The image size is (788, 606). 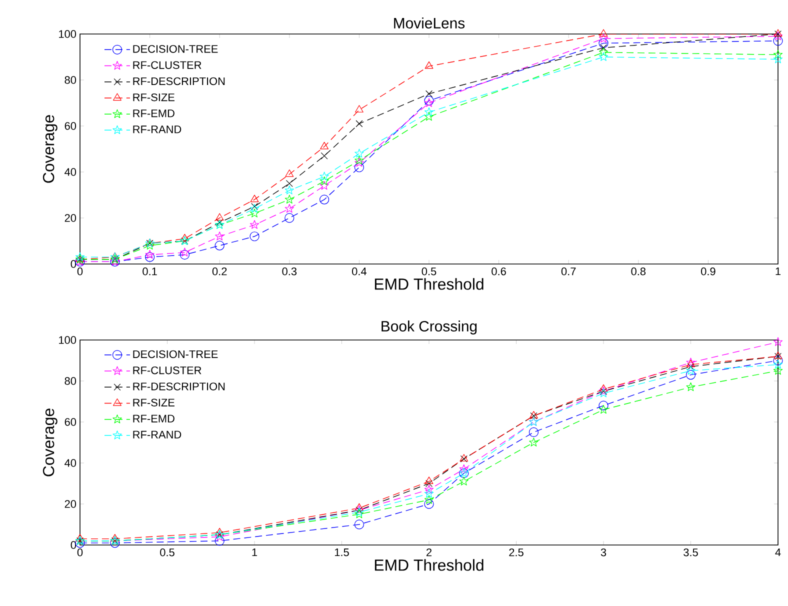 What do you see at coordinates (429, 23) in the screenshot?
I see `chart-title: MovieLens` at bounding box center [429, 23].